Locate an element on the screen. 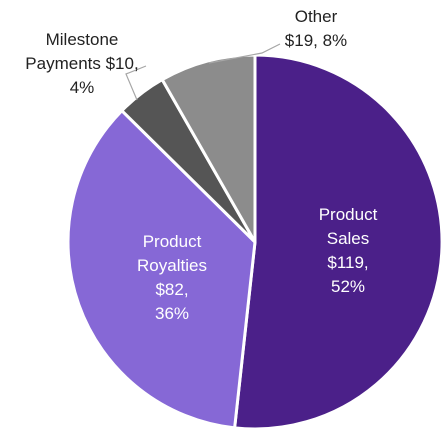 The height and width of the screenshot is (437, 448). data-label-line: Royalties is located at coordinates (172, 265).